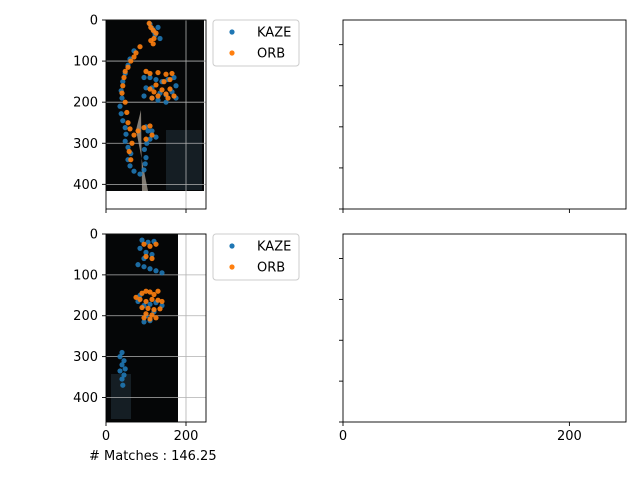  Describe the element at coordinates (194, 456) in the screenshot. I see `matches-value: 146.25` at that location.